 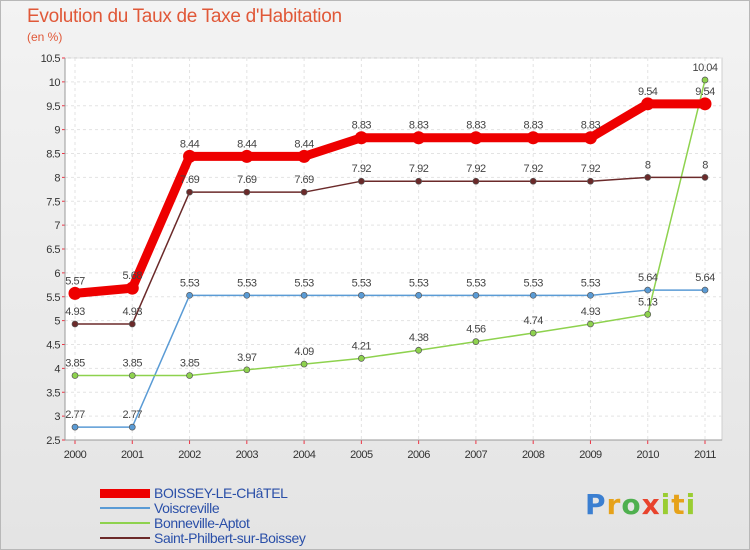 I want to click on y-tick-label: 7, so click(x=57, y=226).